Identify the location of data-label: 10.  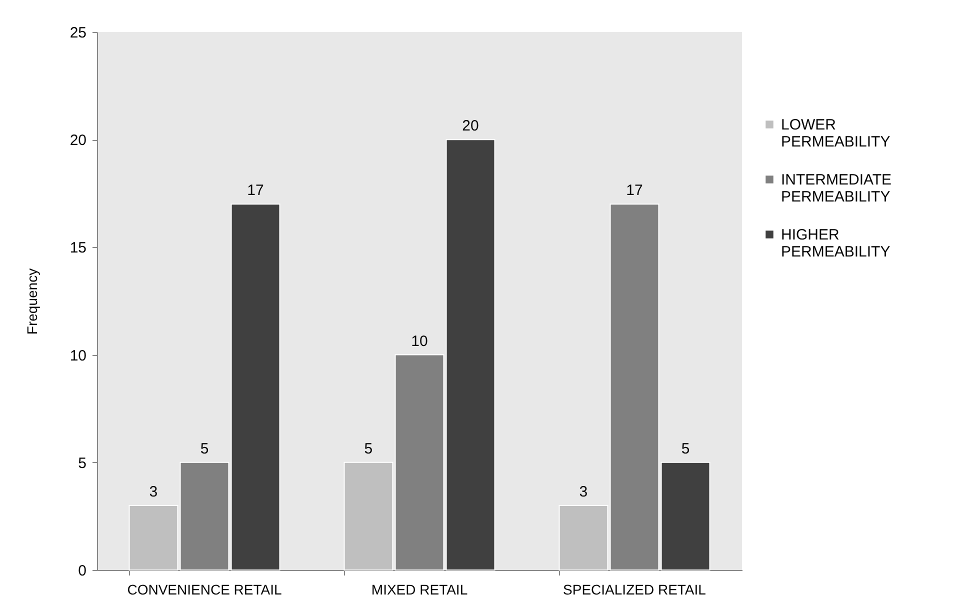
(419, 341).